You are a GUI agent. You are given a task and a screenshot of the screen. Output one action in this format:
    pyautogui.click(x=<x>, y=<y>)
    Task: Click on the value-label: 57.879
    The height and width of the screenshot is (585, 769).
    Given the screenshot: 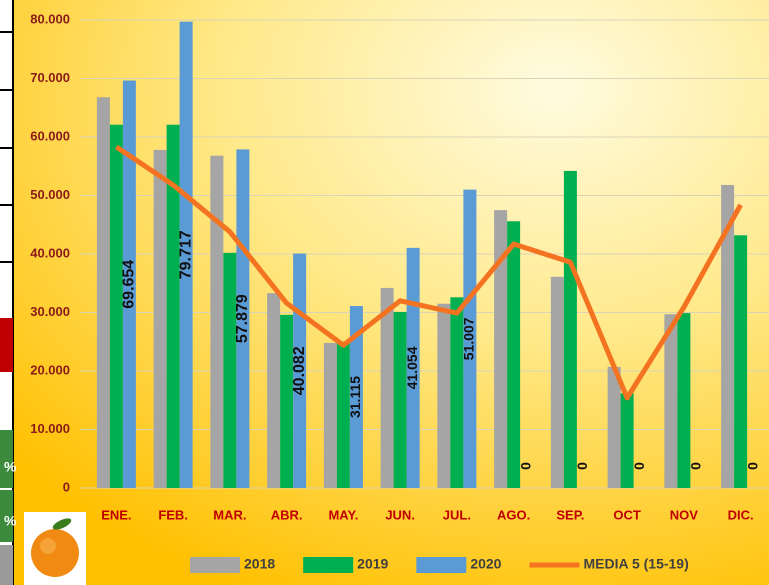 What is the action you would take?
    pyautogui.click(x=242, y=318)
    